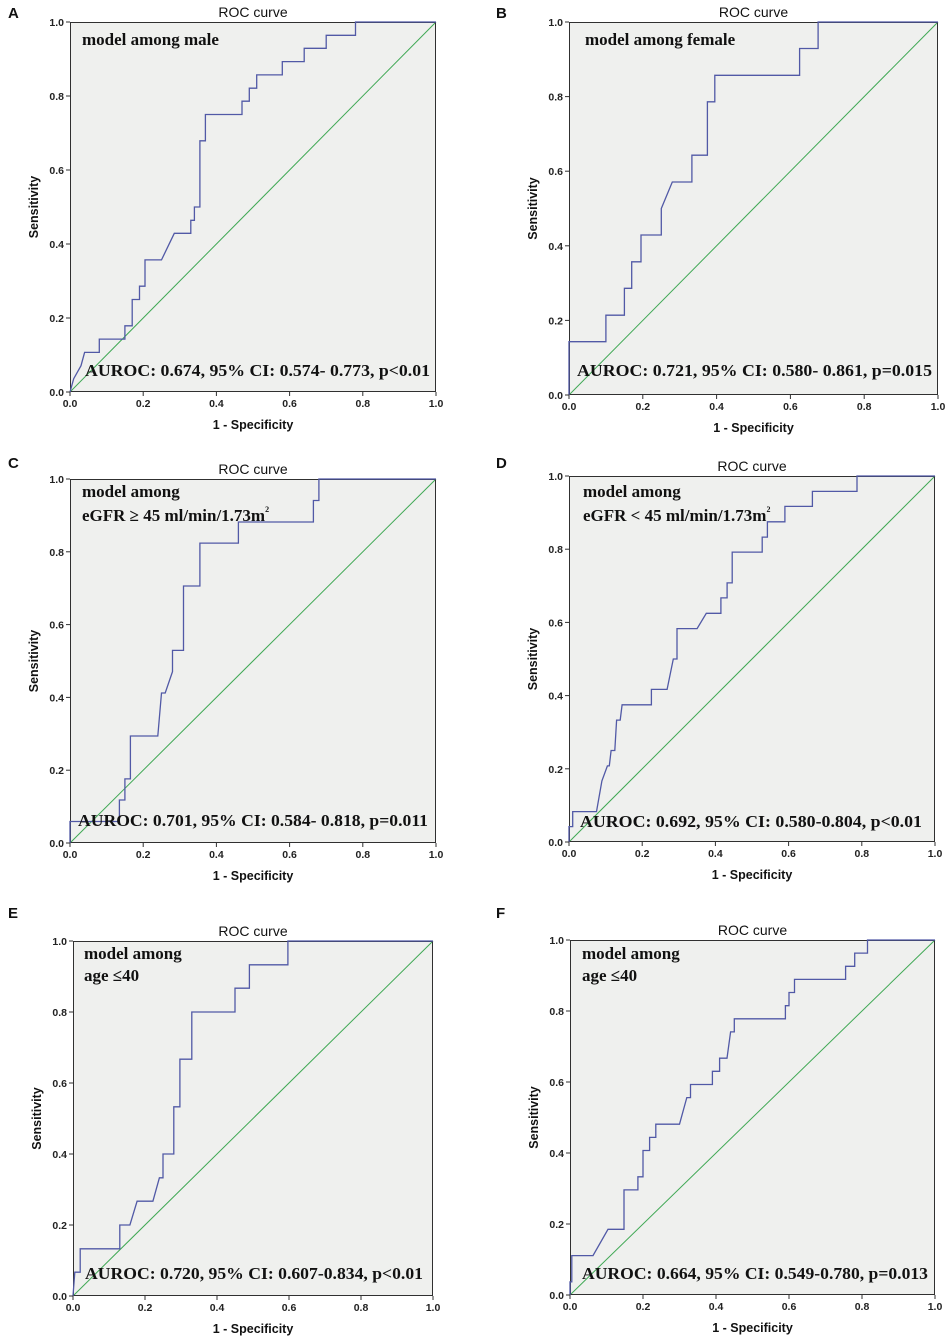  What do you see at coordinates (13, 463) in the screenshot?
I see `panel-letter: C` at bounding box center [13, 463].